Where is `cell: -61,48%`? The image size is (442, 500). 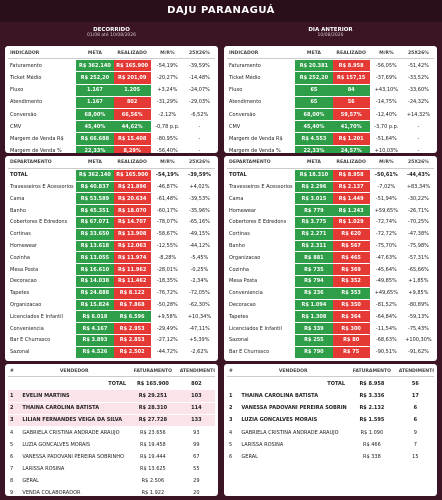
cell: -61,48% is located at coordinates (167, 198).